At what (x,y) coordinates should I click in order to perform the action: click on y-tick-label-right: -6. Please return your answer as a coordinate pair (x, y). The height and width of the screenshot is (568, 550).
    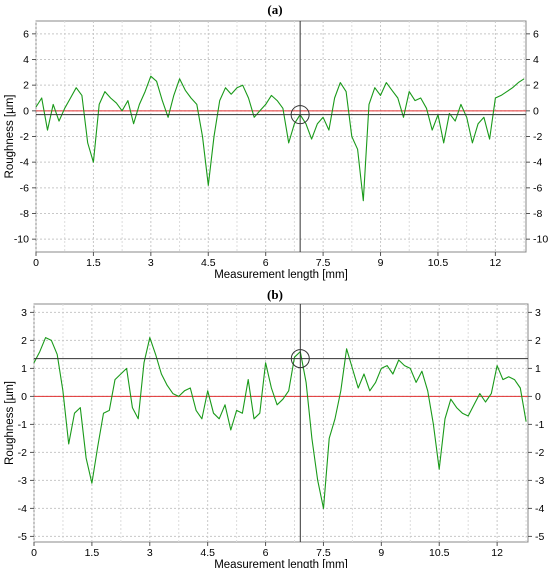
    Looking at the image, I should click on (537, 188).